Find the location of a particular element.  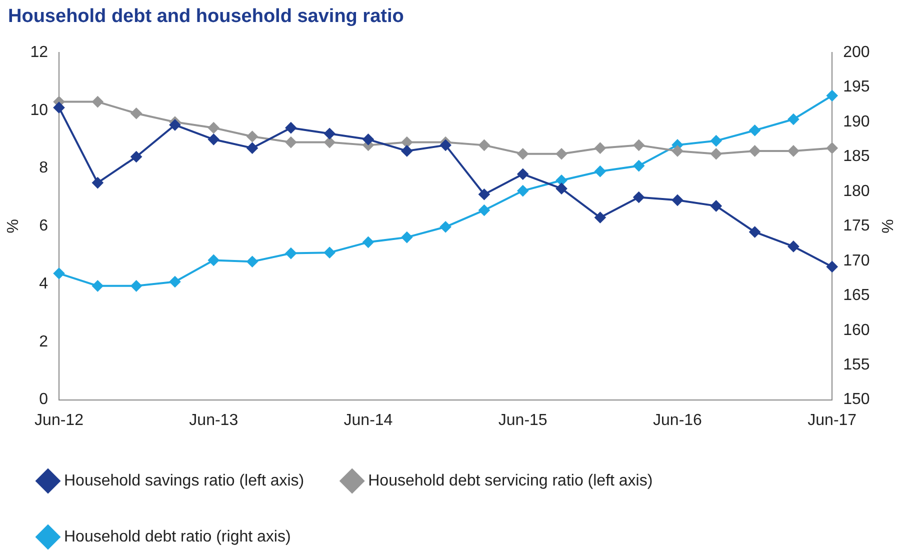

y-axis-title: % is located at coordinates (13, 226).